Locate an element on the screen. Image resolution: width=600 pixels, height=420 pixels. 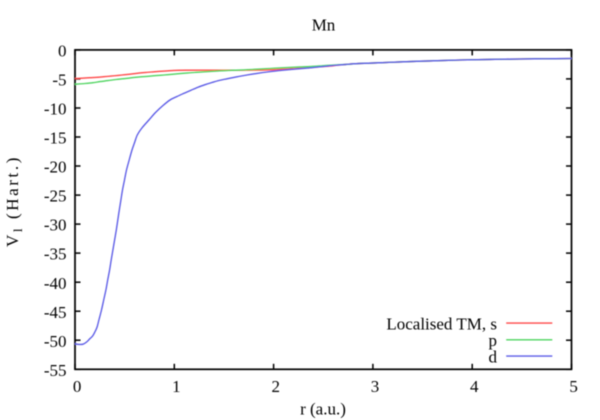
svg-text: 3 is located at coordinates (375, 386).